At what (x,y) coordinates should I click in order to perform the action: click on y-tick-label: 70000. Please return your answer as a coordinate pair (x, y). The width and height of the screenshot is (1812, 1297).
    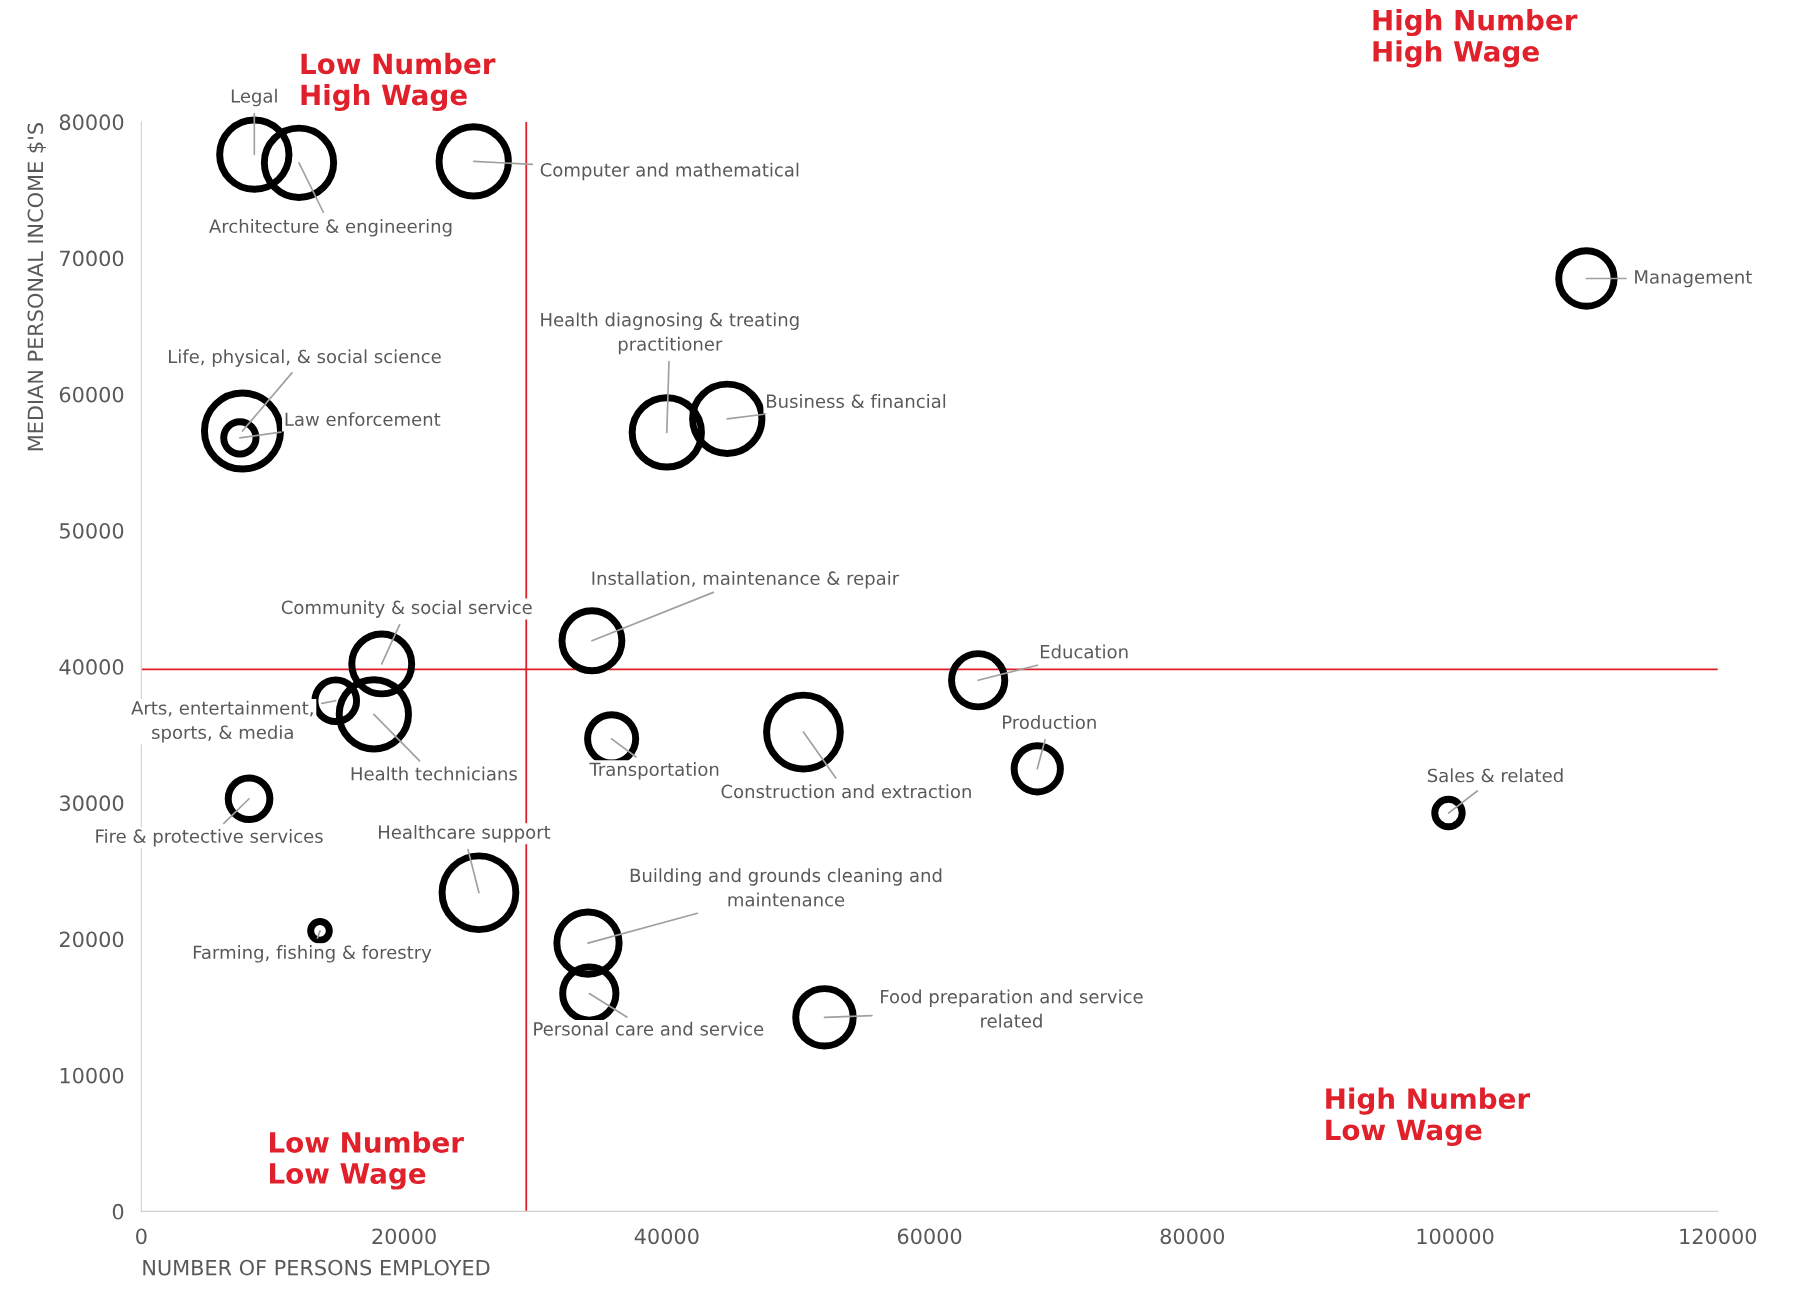
    Looking at the image, I should click on (92, 258).